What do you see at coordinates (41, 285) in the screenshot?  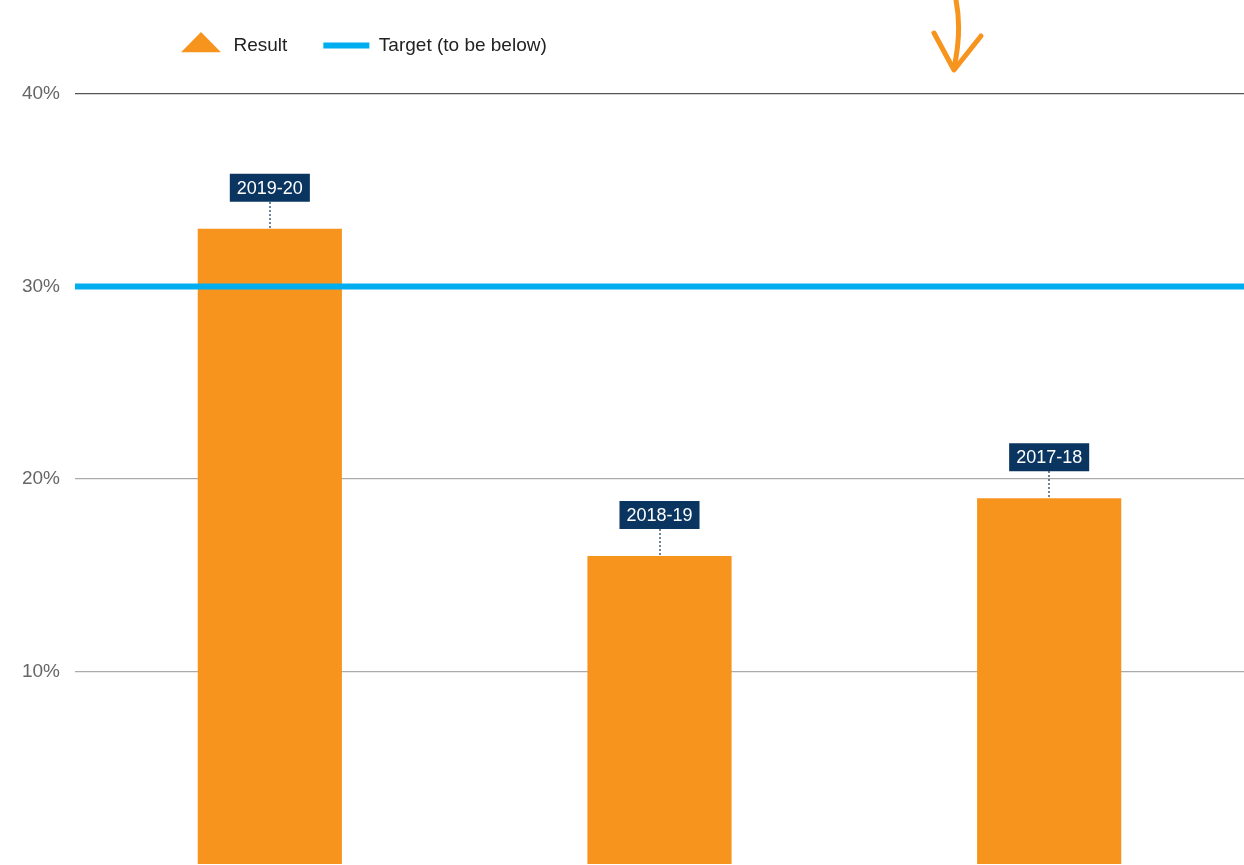 I see `y-tick-label: 30%` at bounding box center [41, 285].